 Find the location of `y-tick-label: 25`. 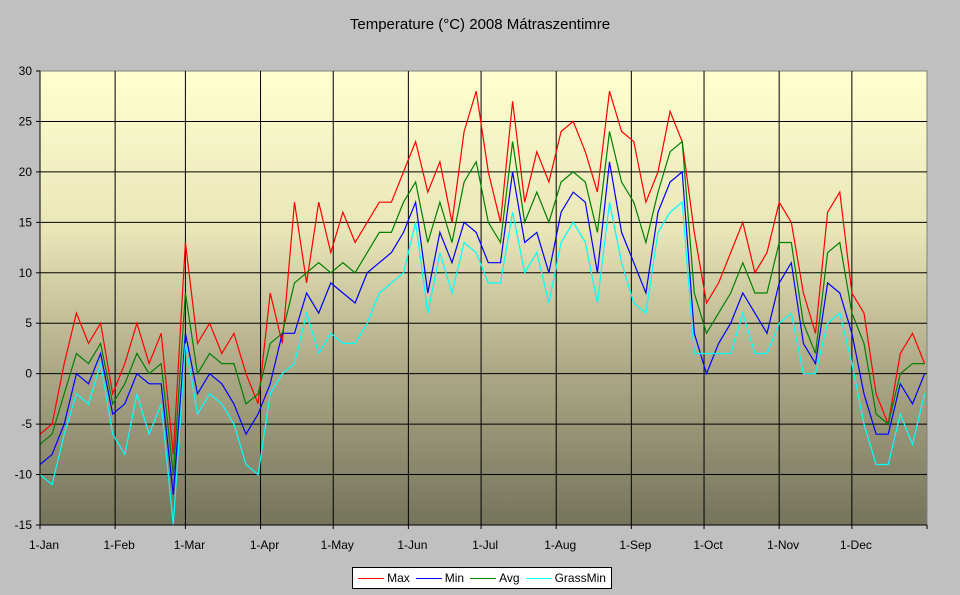

y-tick-label: 25 is located at coordinates (26, 121).